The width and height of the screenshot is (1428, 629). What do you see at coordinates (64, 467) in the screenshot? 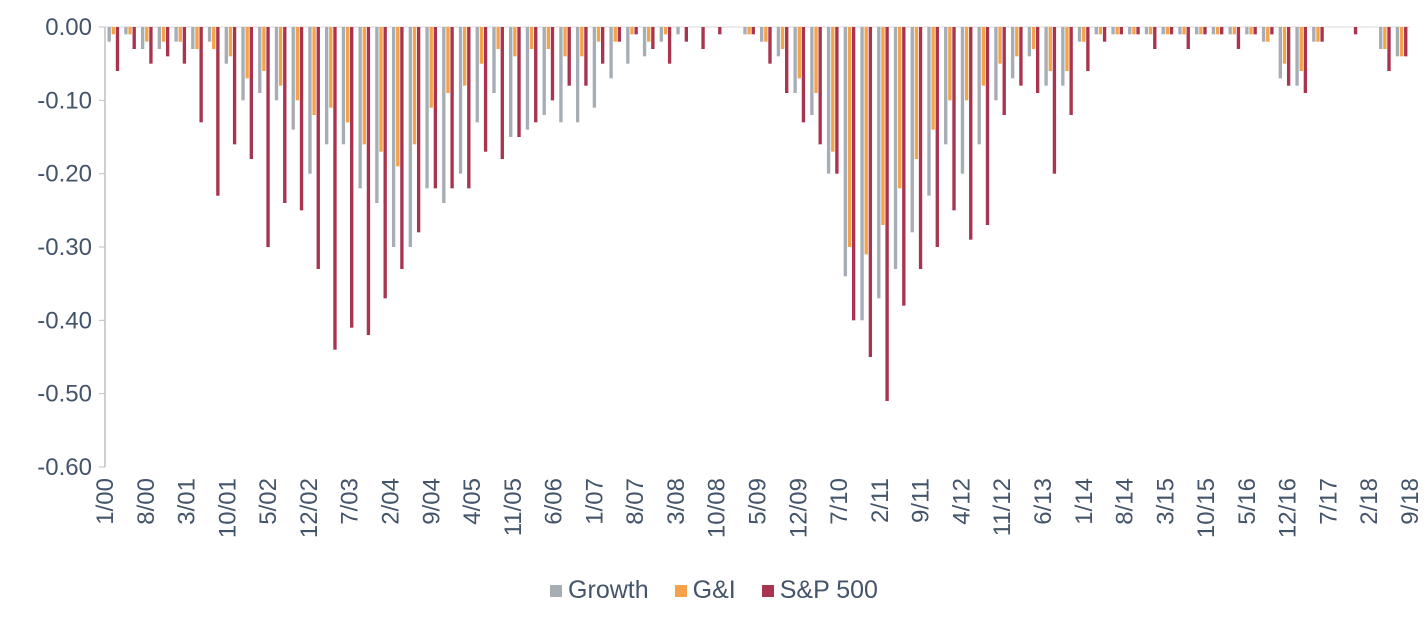
I see `y-tick-label: -0.60` at bounding box center [64, 467].